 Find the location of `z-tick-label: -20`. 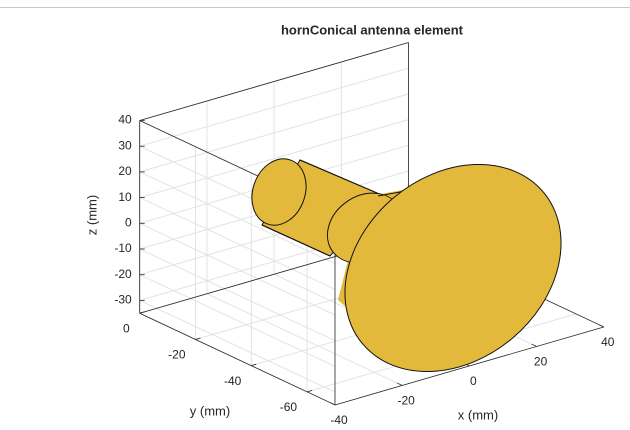

z-tick-label: -20 is located at coordinates (123, 274).